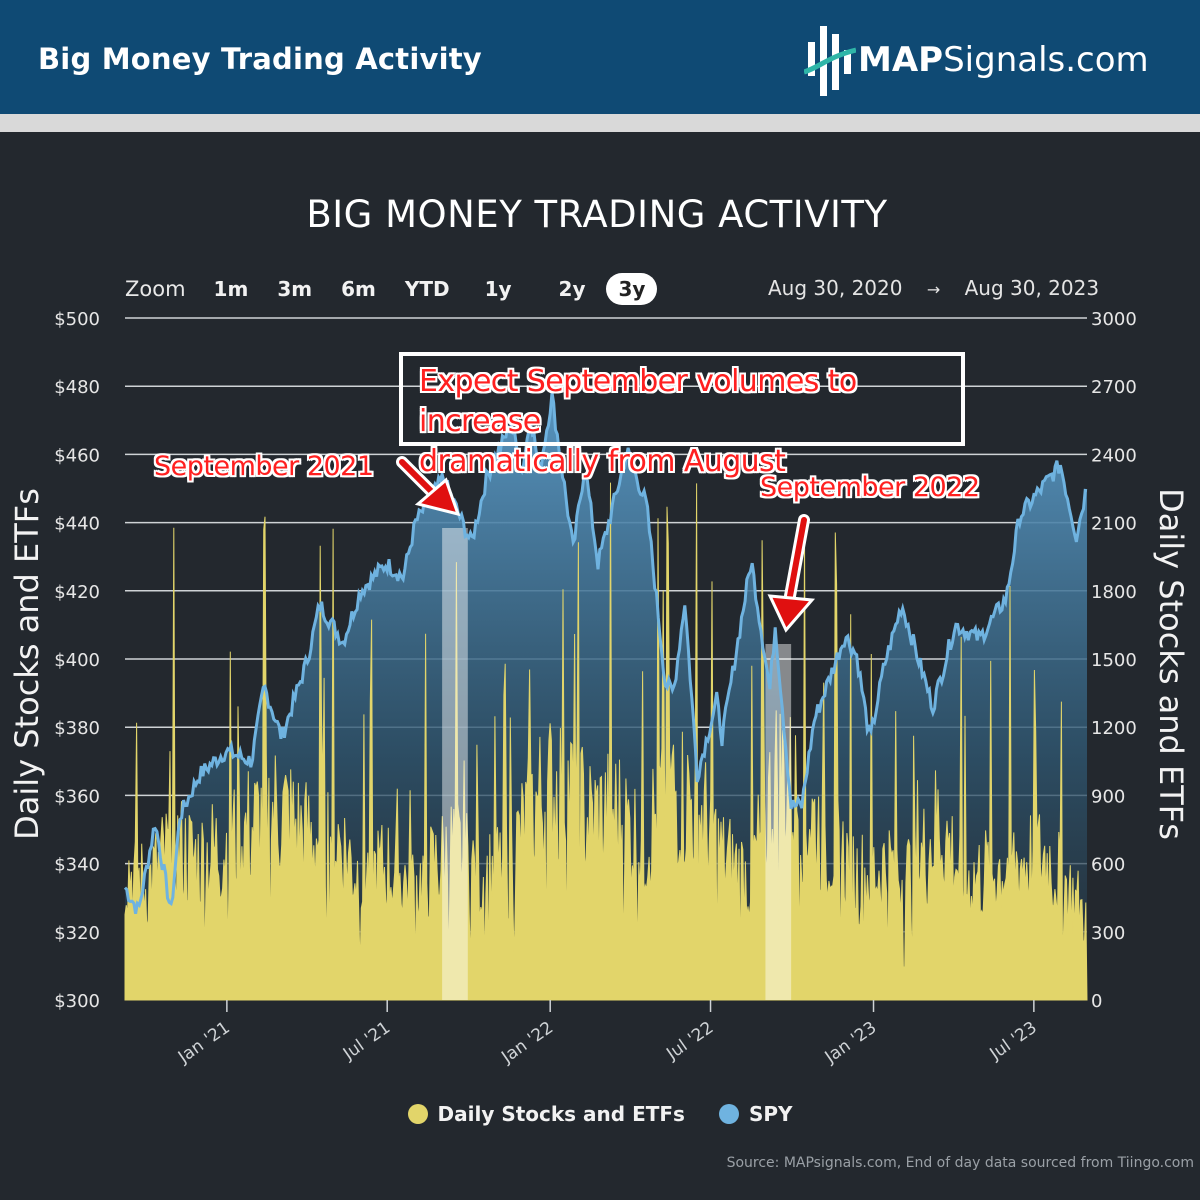 The width and height of the screenshot is (1200, 1200). Describe the element at coordinates (791, 573) in the screenshot. I see `sep2022-arrow-icon` at that location.